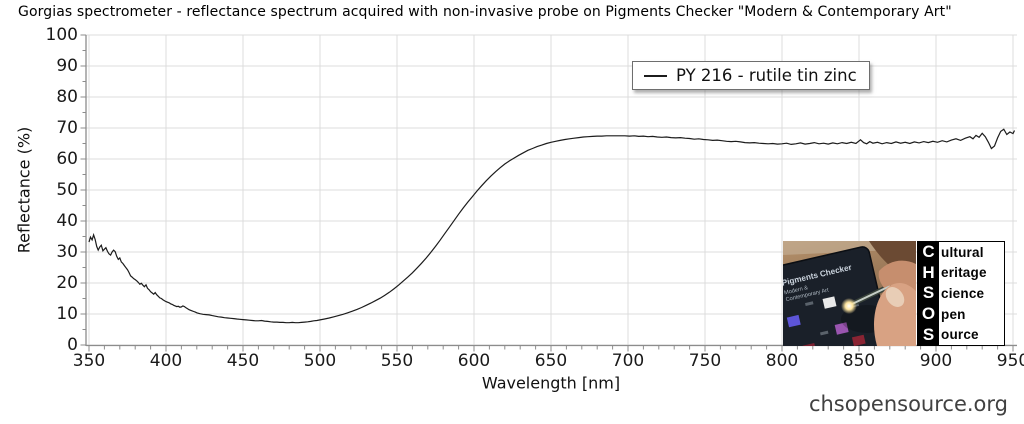 This screenshot has height=424, width=1024. I want to click on chsos-row: S cience, so click(961, 293).